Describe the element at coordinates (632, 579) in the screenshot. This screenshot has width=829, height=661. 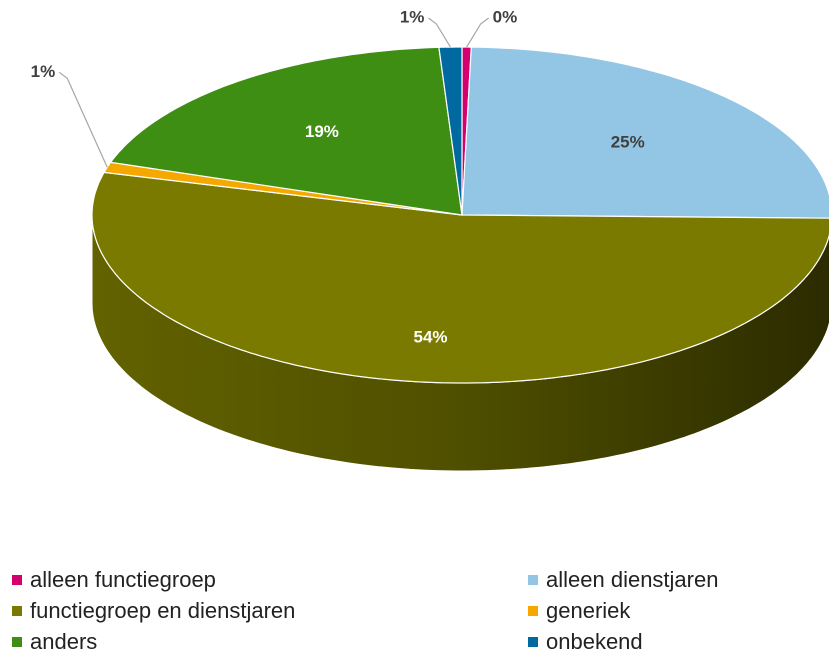
I see `legend-label: alleen dienstjaren` at that location.